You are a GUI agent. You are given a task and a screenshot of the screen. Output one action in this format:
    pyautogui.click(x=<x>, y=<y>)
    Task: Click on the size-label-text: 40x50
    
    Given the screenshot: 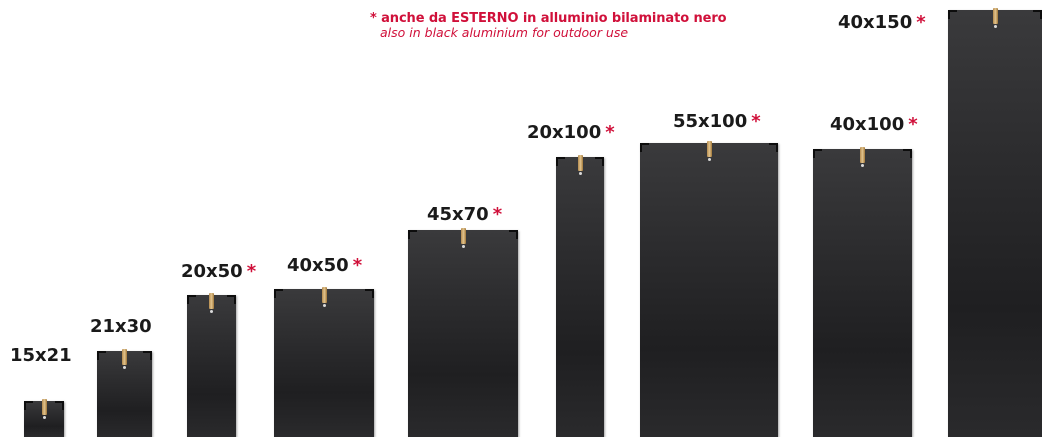 What is the action you would take?
    pyautogui.click(x=318, y=265)
    